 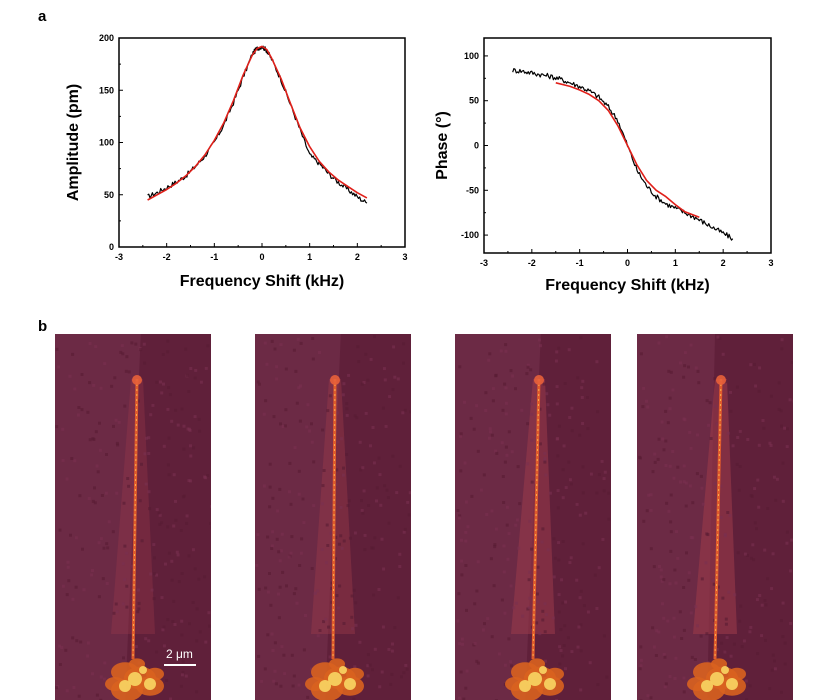 I want to click on panel-b-label: b, so click(x=43, y=326).